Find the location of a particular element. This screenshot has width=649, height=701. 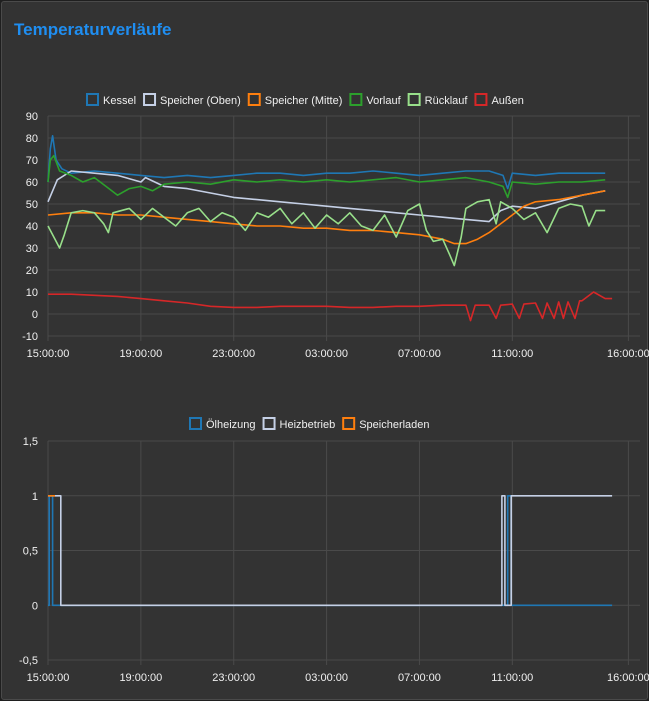

y-tick-label: 30 is located at coordinates (32, 249).